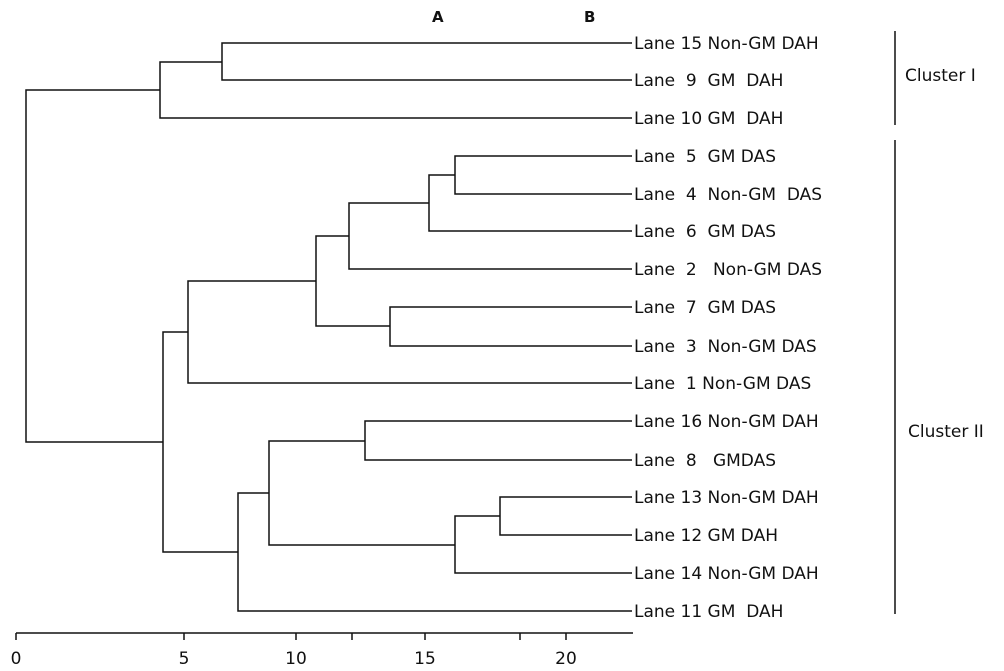 This screenshot has height=671, width=1004. Describe the element at coordinates (296, 659) in the screenshot. I see `x-tick-label: 10` at that location.